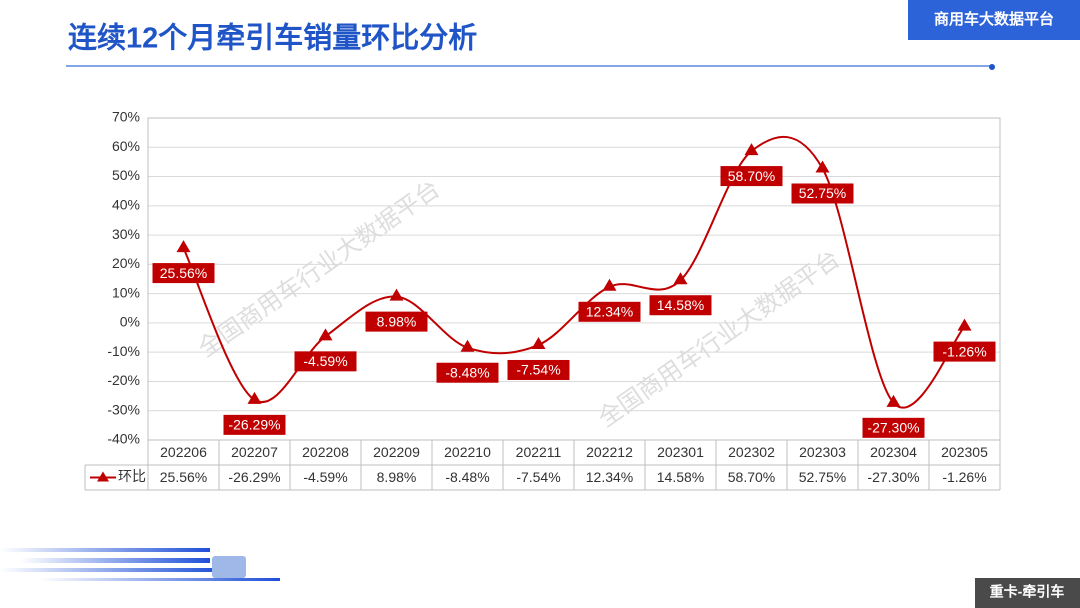  What do you see at coordinates (126, 292) in the screenshot?
I see `y-tick-label: 10%` at bounding box center [126, 292].